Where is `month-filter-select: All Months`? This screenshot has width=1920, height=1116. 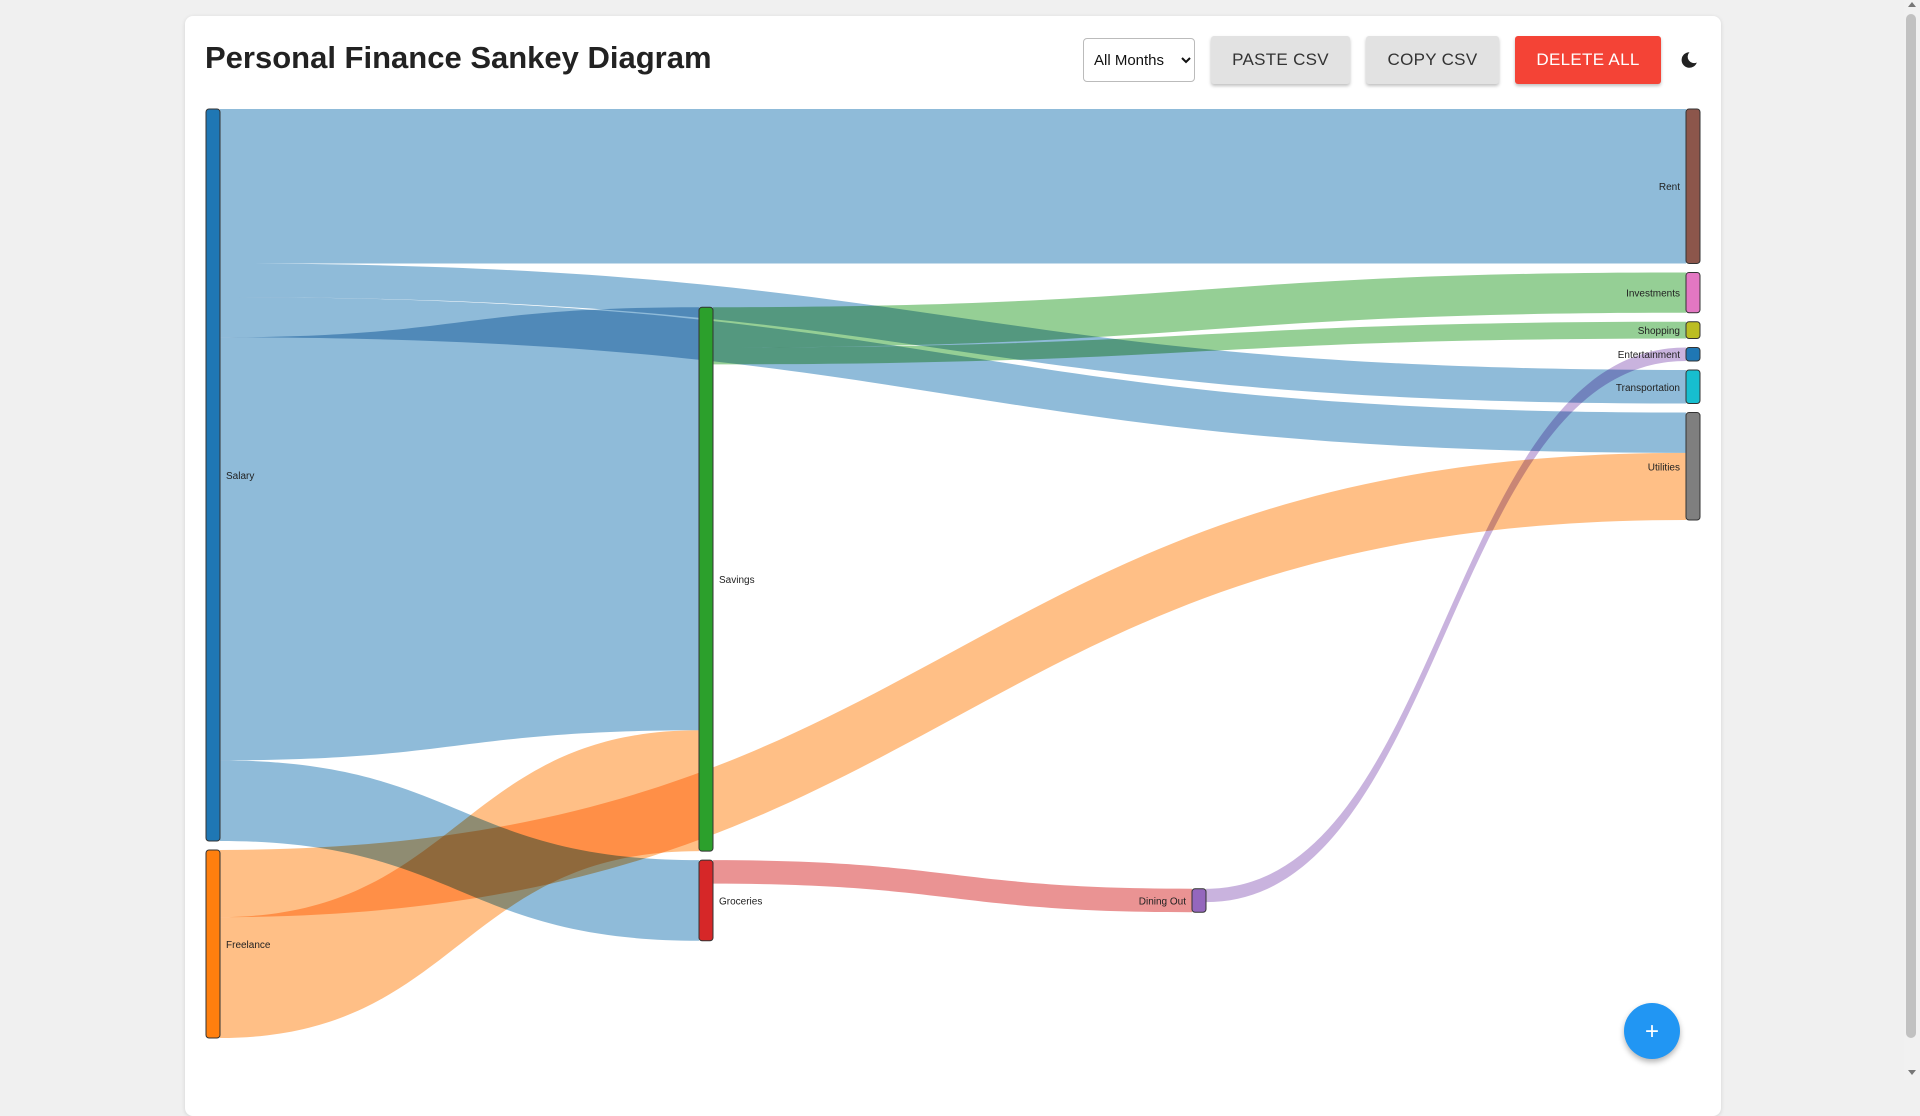 month-filter-select: All Months is located at coordinates (1139, 60).